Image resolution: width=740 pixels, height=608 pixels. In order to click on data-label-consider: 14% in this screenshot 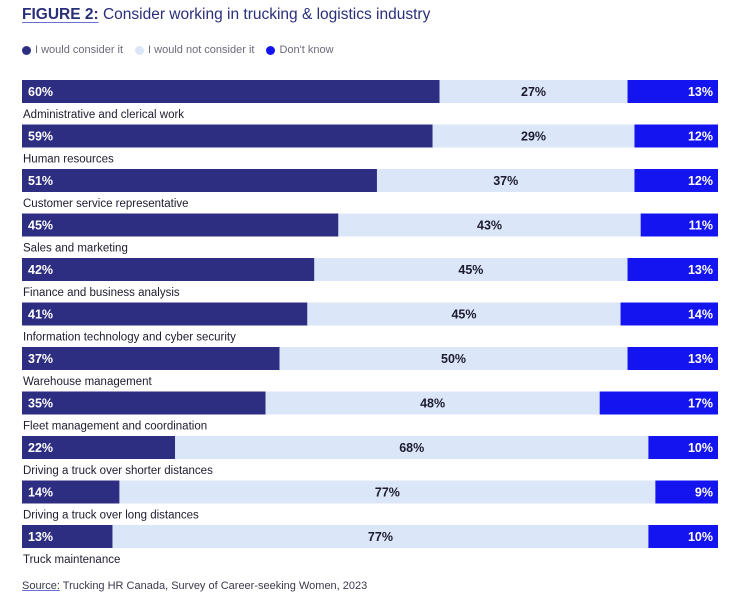, I will do `click(40, 493)`.